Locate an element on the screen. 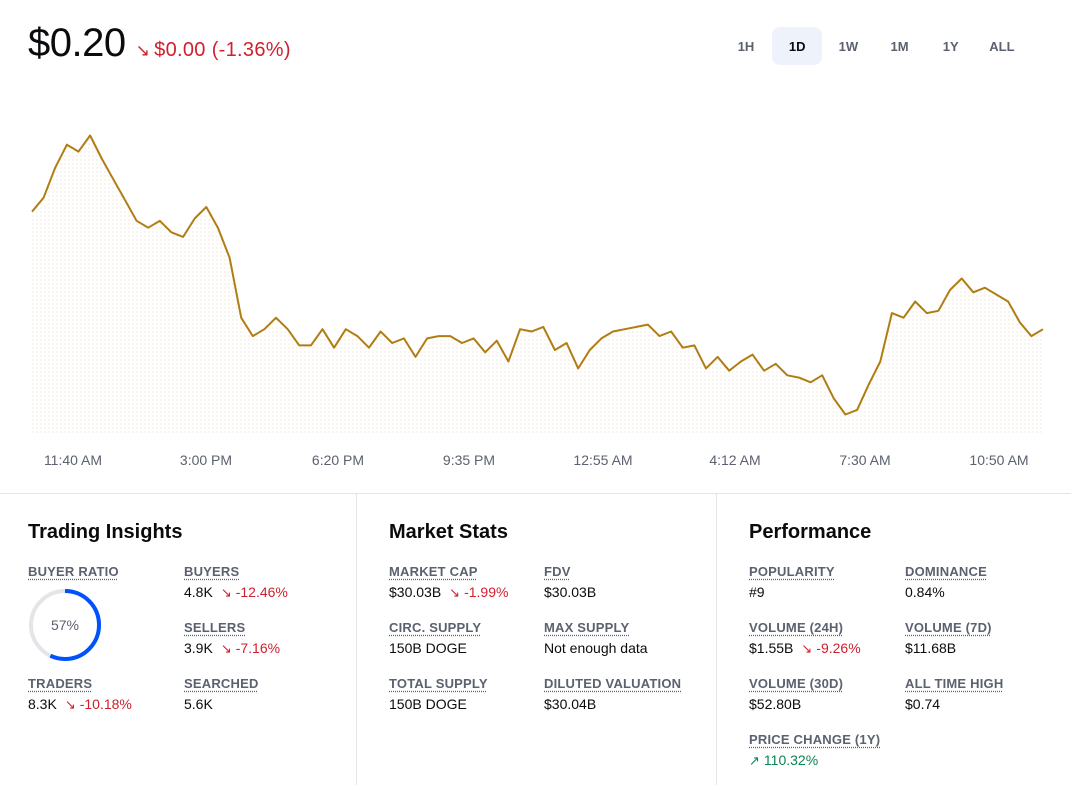 This screenshot has width=1071, height=785. total-supply-label: TOTAL SUPPLY is located at coordinates (438, 683).